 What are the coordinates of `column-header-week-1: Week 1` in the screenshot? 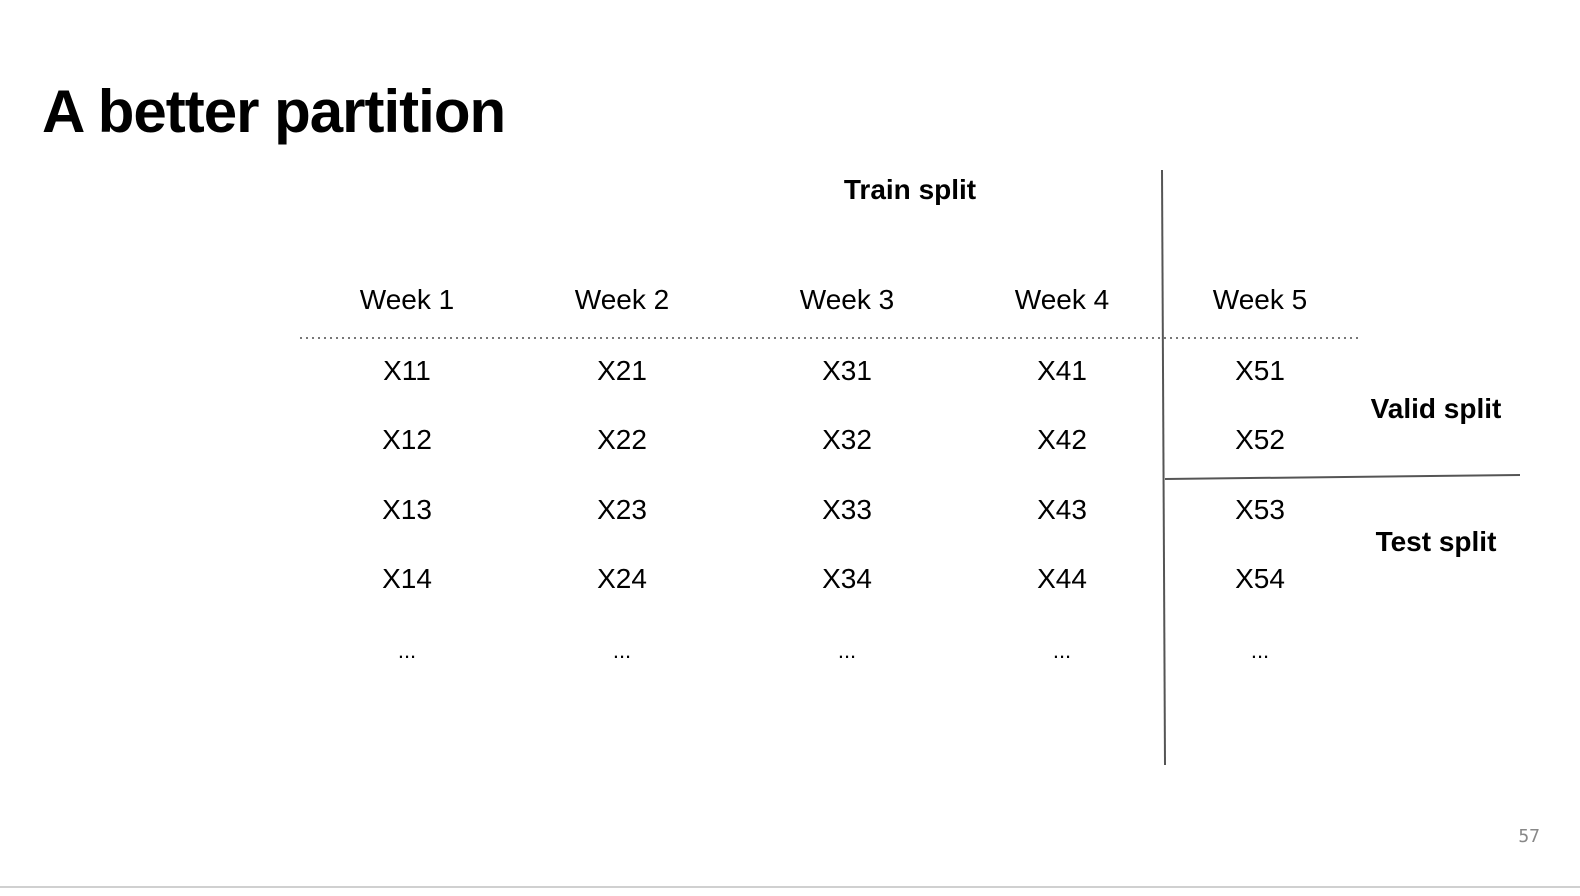 It's located at (407, 299).